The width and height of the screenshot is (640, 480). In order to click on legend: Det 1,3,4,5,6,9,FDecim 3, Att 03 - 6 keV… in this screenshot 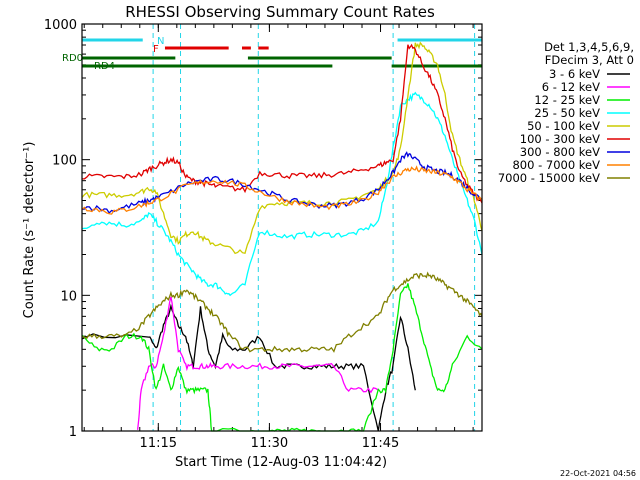, I will do `click(566, 112)`.